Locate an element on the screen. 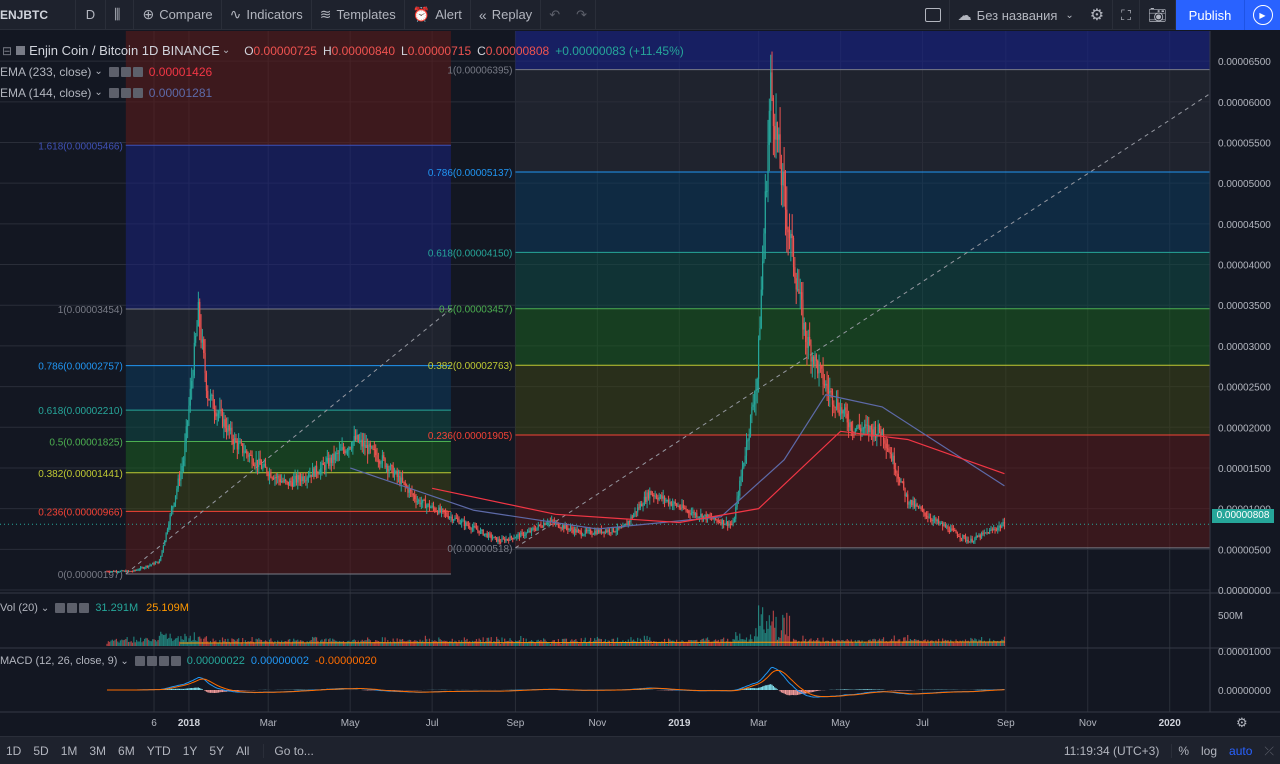 The height and width of the screenshot is (764, 1280). range-ytd: YTD is located at coordinates (158, 750).